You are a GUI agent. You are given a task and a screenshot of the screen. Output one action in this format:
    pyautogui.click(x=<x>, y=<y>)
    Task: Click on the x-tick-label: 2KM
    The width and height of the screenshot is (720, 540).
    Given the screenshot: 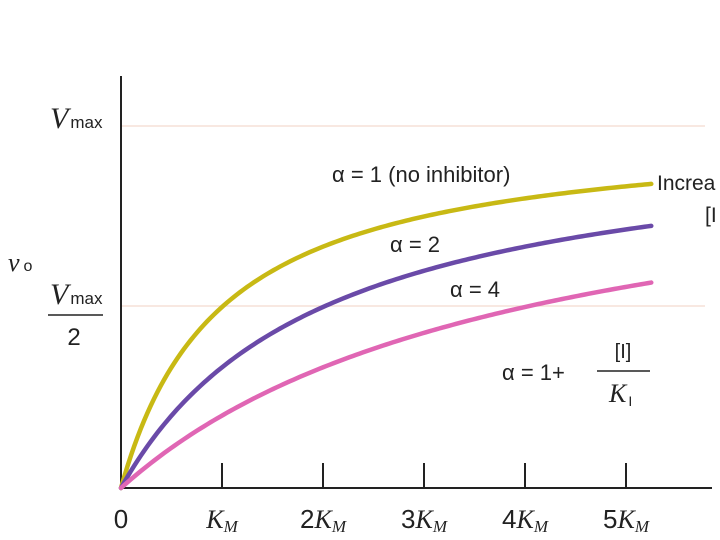 What is the action you would take?
    pyautogui.click(x=323, y=520)
    